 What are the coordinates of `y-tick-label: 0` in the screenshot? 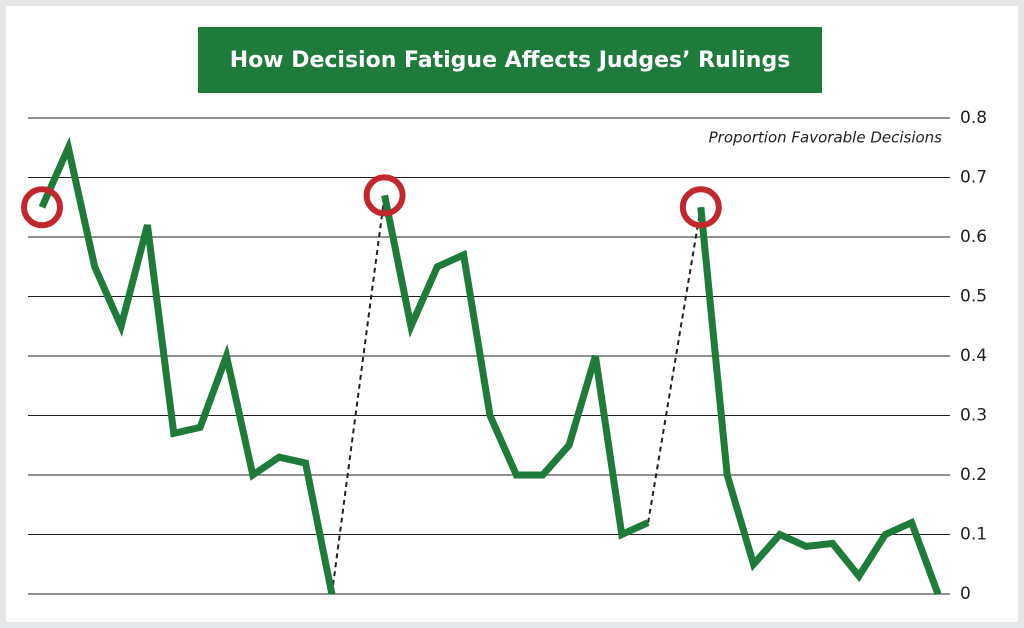 It's located at (965, 594).